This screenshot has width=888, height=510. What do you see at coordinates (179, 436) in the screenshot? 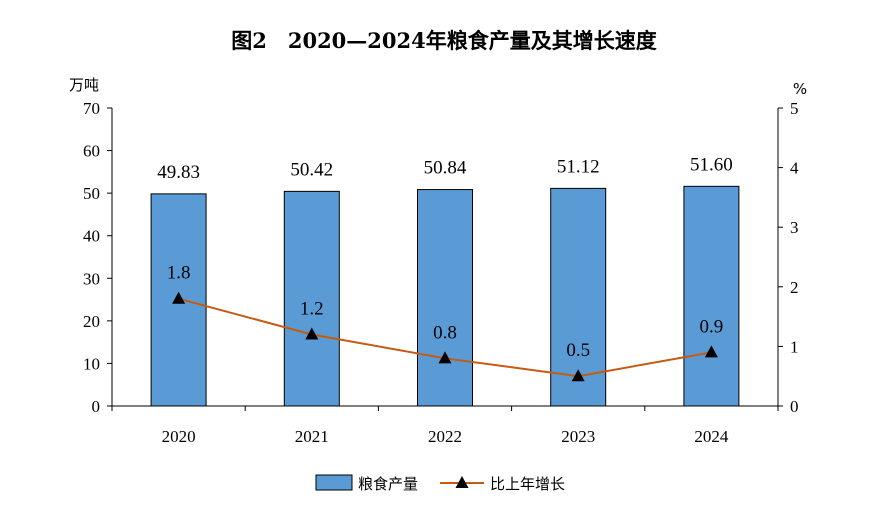
I see `x-tick-label: 2020` at bounding box center [179, 436].